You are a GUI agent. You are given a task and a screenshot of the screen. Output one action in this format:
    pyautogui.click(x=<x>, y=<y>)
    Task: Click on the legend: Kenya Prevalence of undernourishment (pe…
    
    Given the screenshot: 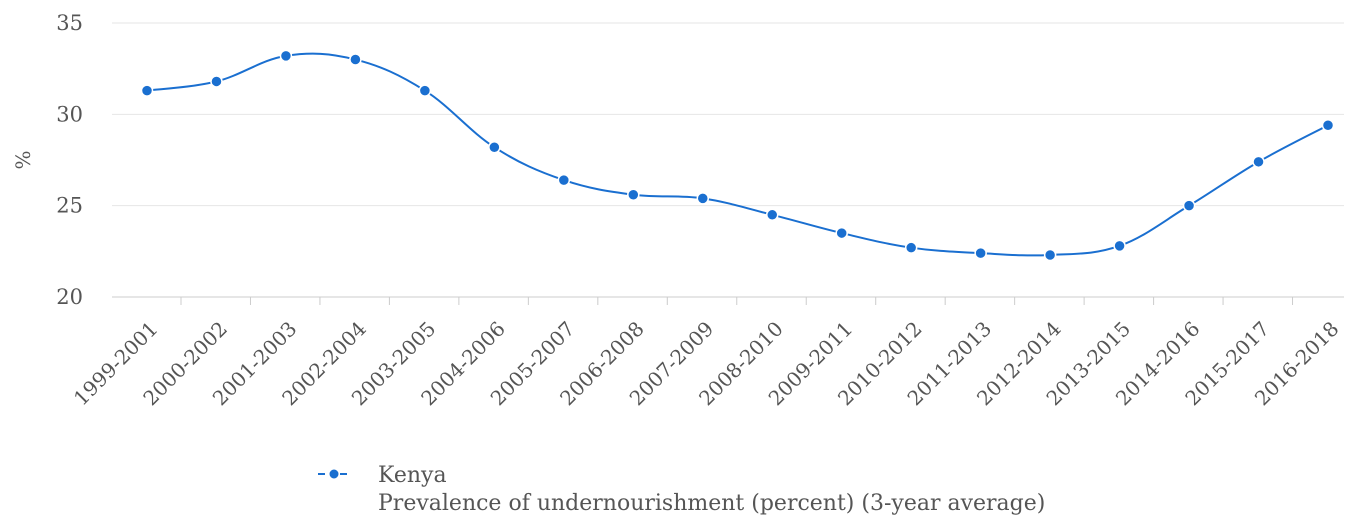 What is the action you would take?
    pyautogui.click(x=681, y=489)
    